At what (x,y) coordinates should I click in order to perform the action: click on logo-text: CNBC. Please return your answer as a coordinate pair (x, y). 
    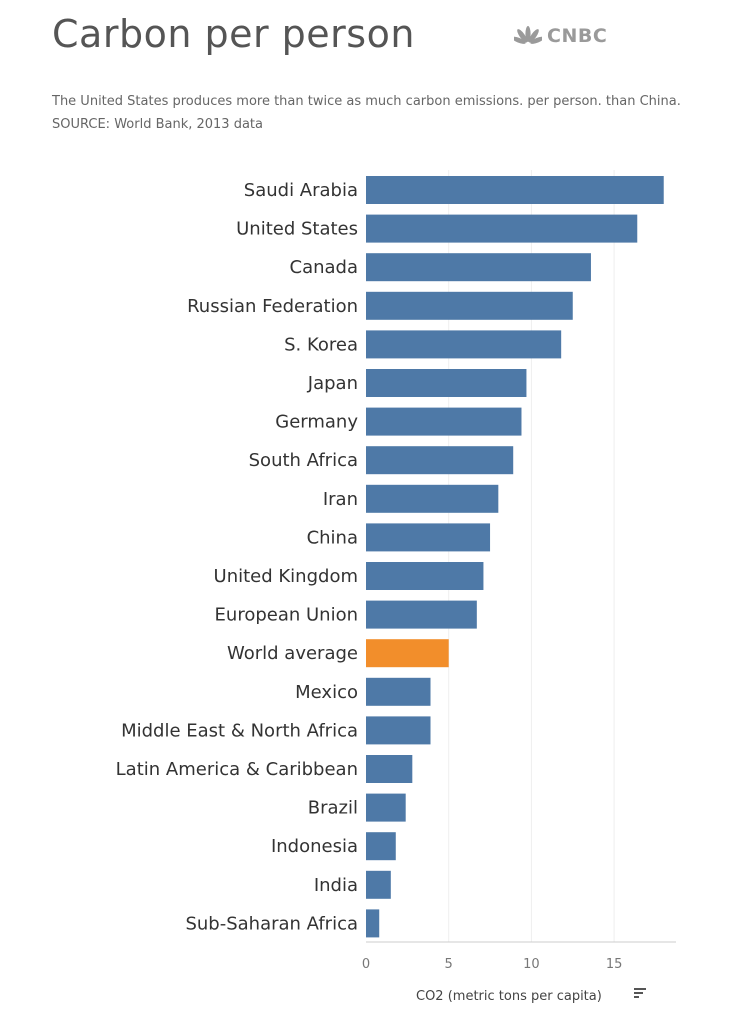
    Looking at the image, I should click on (577, 36).